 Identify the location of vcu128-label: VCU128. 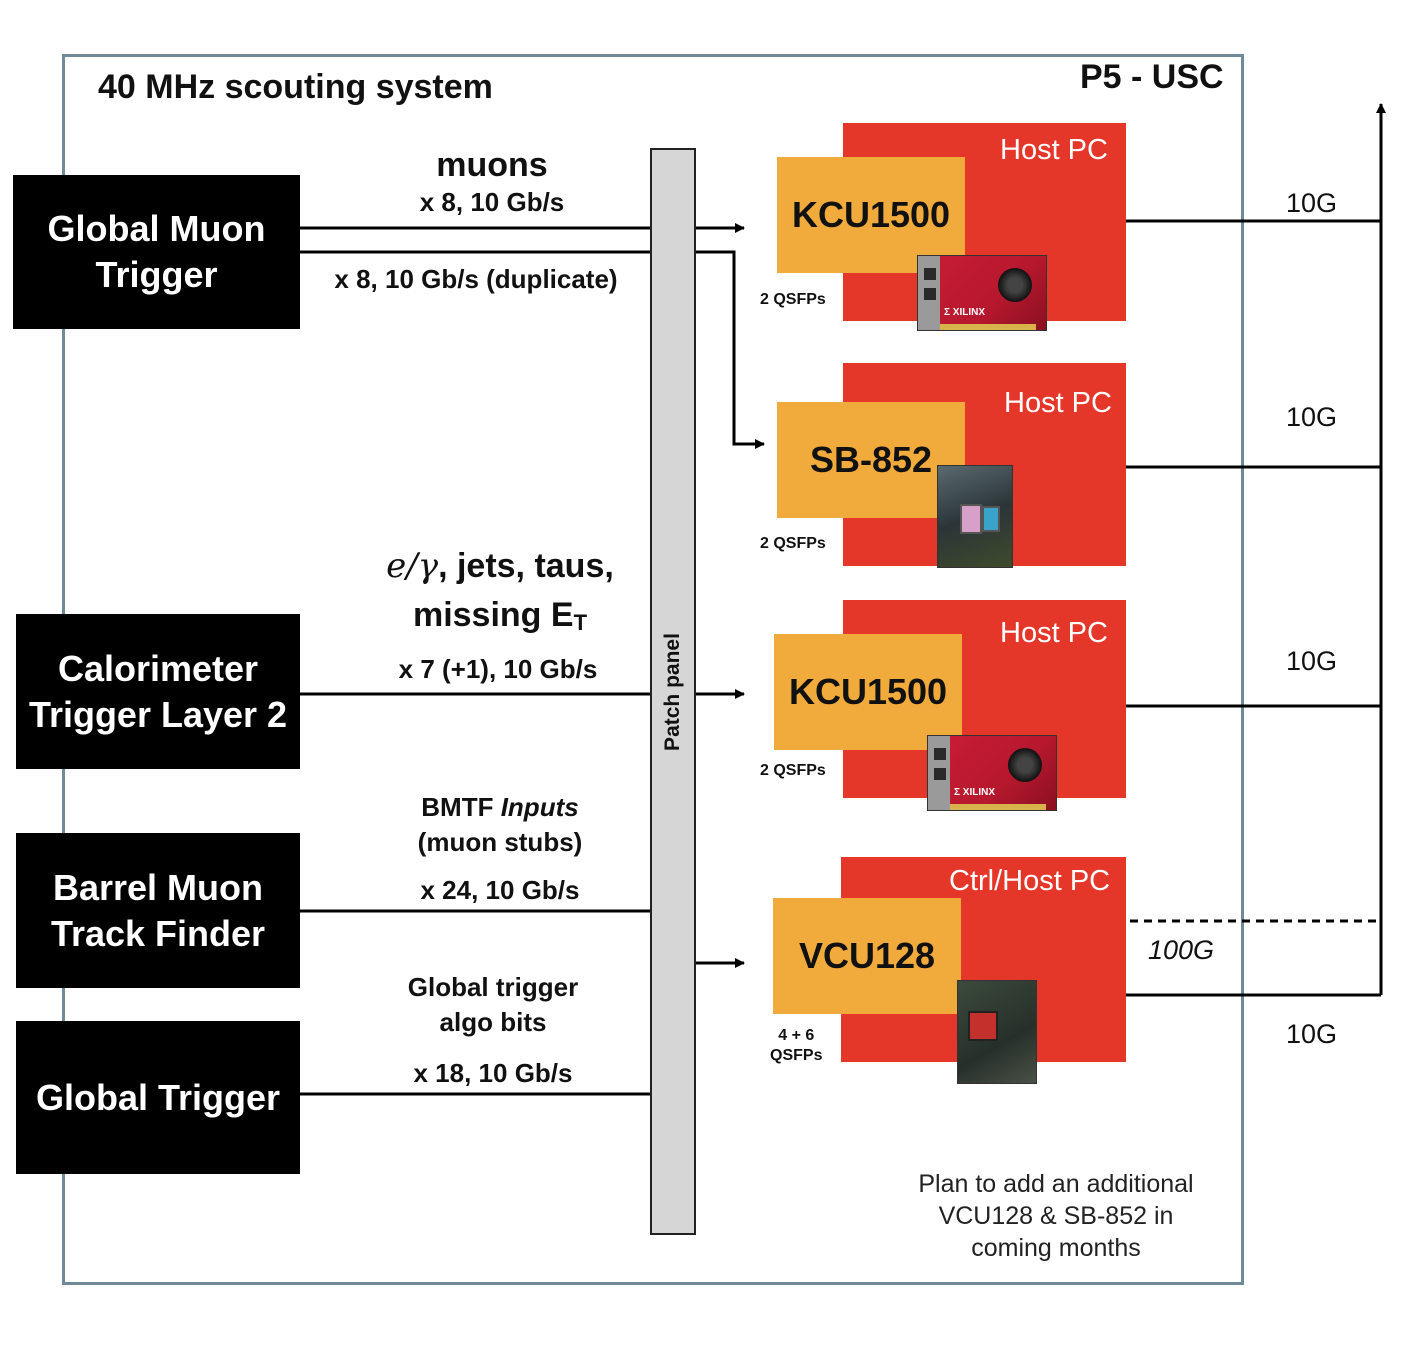
(867, 955).